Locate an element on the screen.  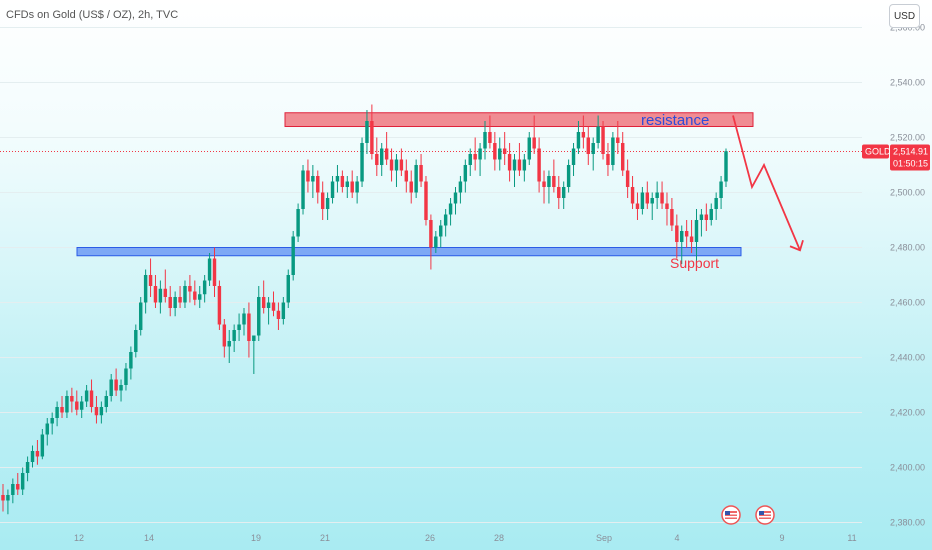
currency-button: USD is located at coordinates (904, 16).